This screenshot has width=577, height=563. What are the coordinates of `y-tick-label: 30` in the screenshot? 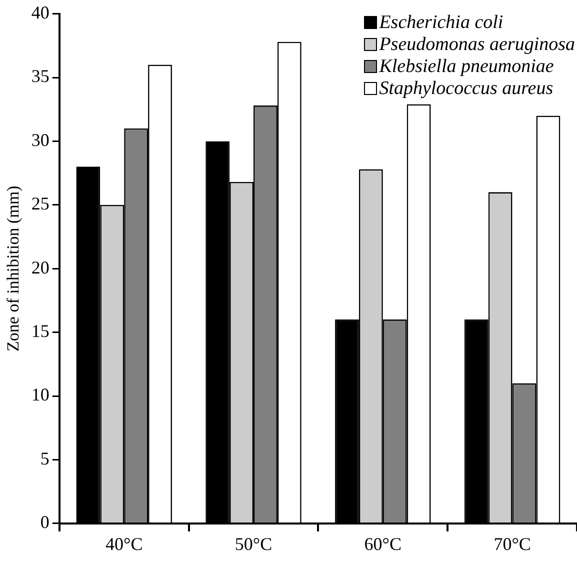 It's located at (40, 140).